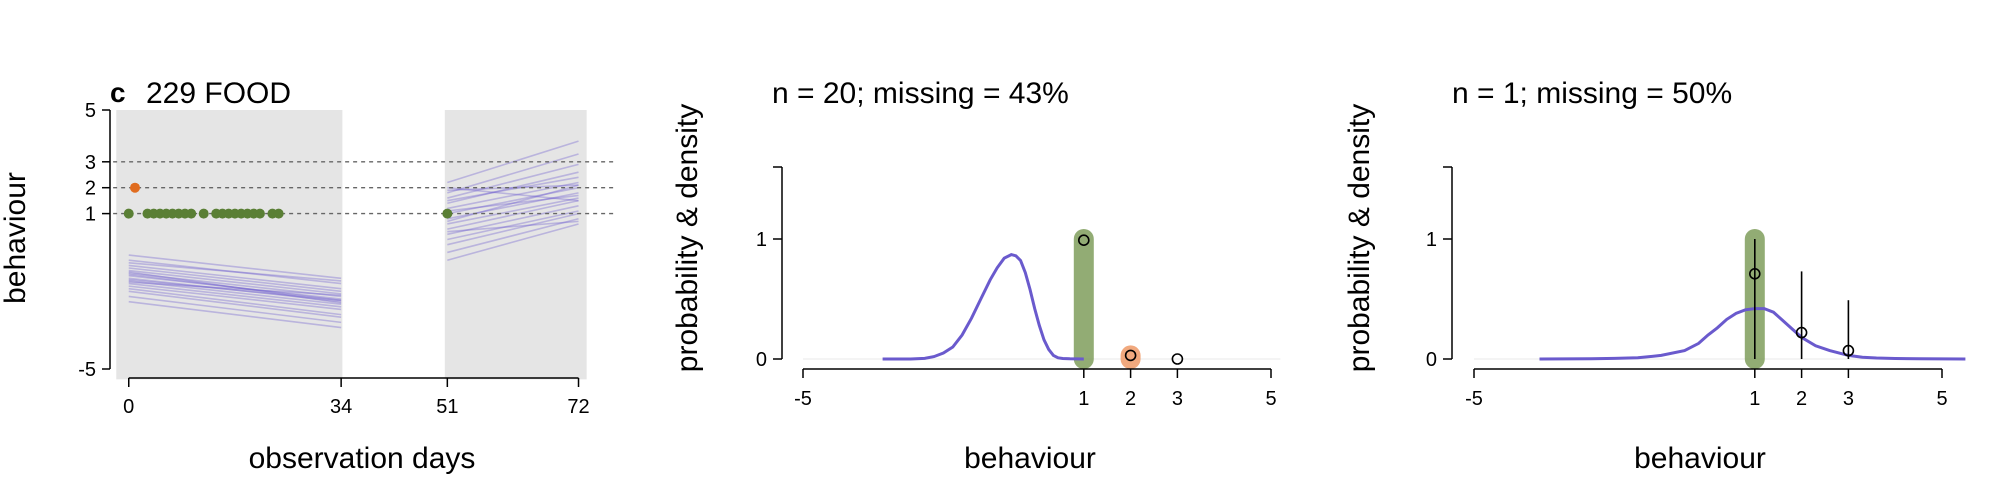  What do you see at coordinates (16, 238) in the screenshot?
I see `panel-c-y-axis-label: behaviour` at bounding box center [16, 238].